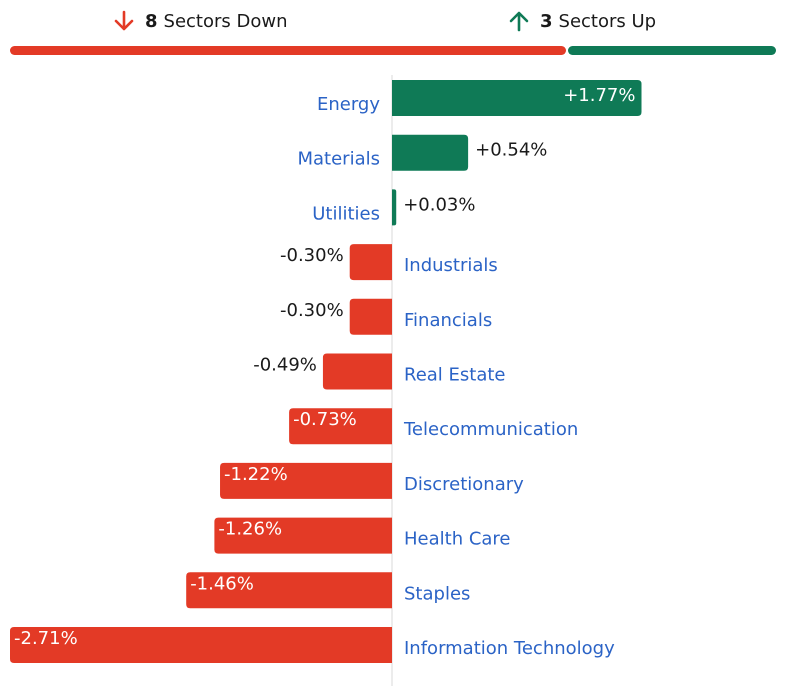 The width and height of the screenshot is (794, 686). I want to click on bar-utilities, so click(394, 207).